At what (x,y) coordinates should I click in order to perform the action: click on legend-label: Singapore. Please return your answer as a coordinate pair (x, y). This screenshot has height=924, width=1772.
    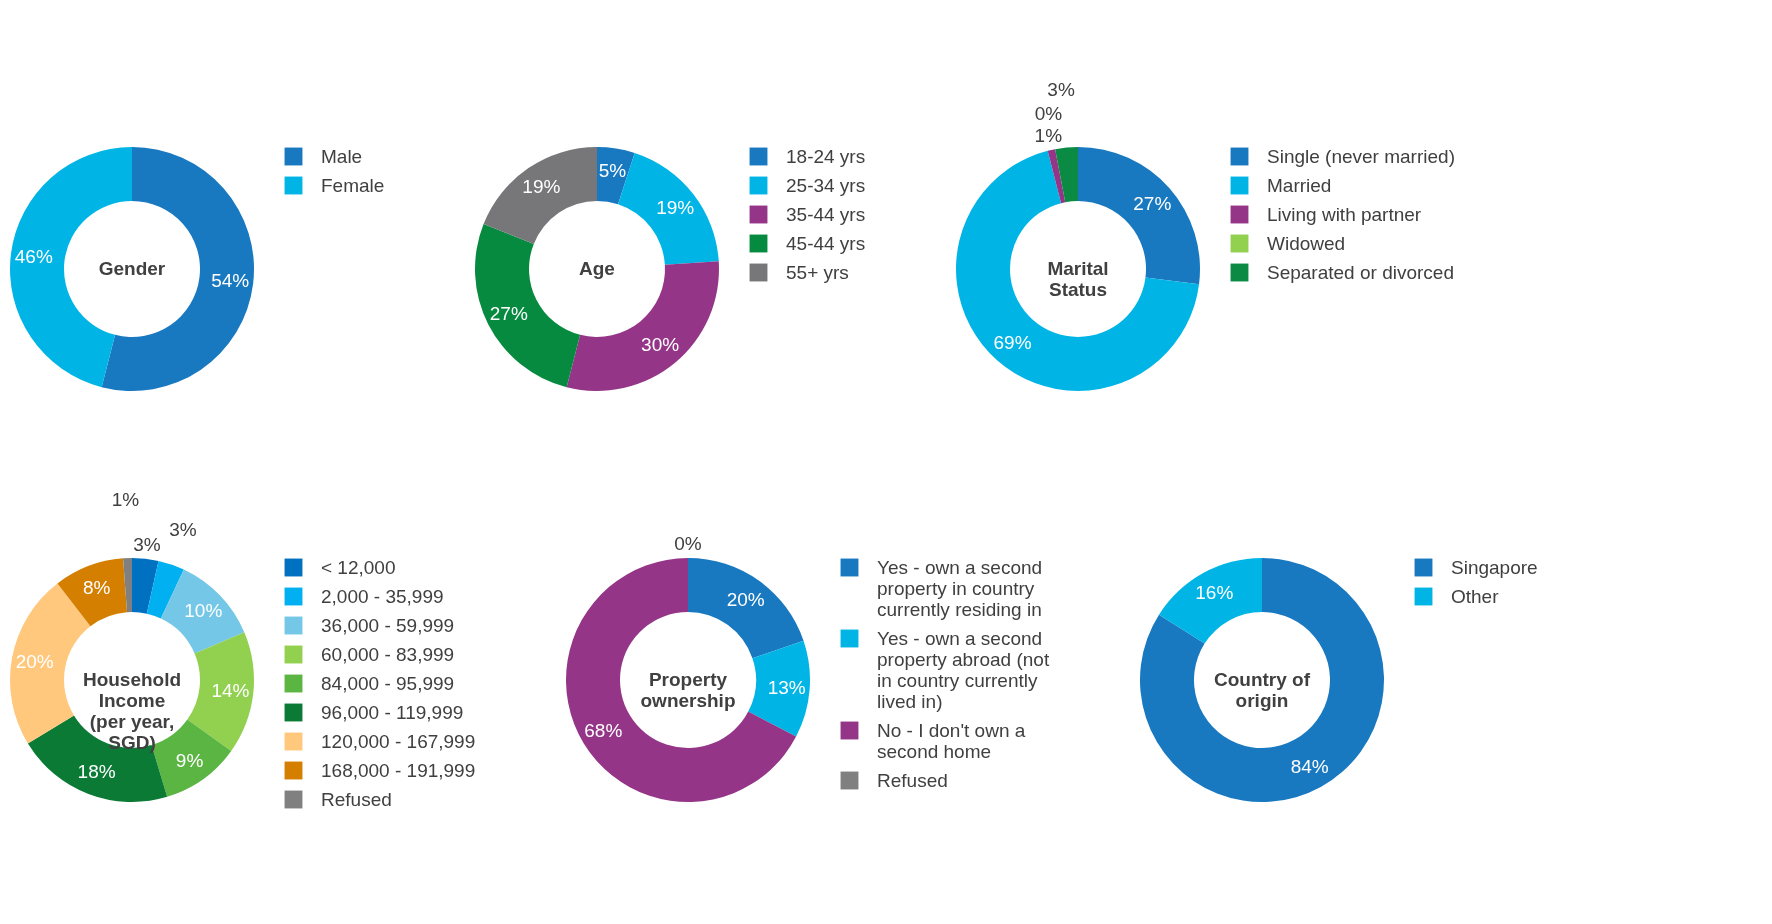
    Looking at the image, I should click on (1494, 567).